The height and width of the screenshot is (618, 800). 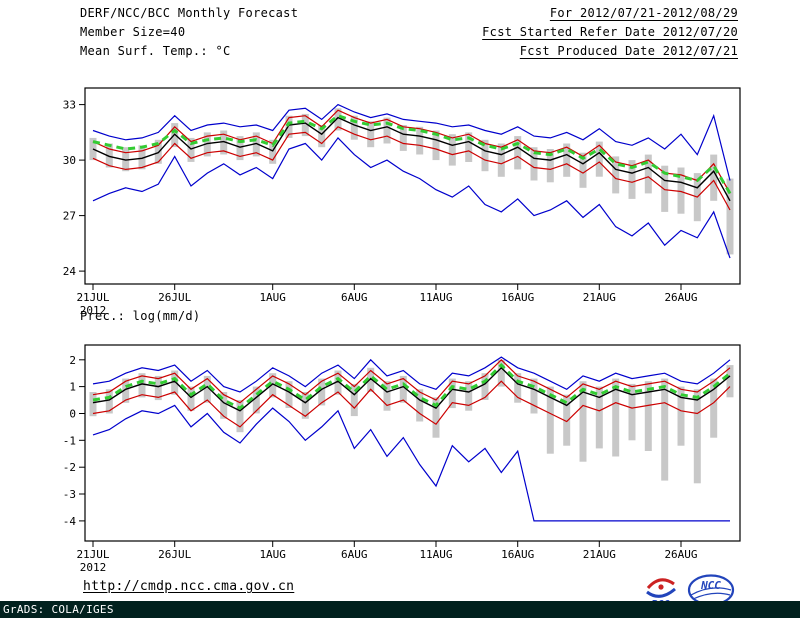 What do you see at coordinates (411, 142) in the screenshot?
I see `series-ensemble-max` at bounding box center [411, 142].